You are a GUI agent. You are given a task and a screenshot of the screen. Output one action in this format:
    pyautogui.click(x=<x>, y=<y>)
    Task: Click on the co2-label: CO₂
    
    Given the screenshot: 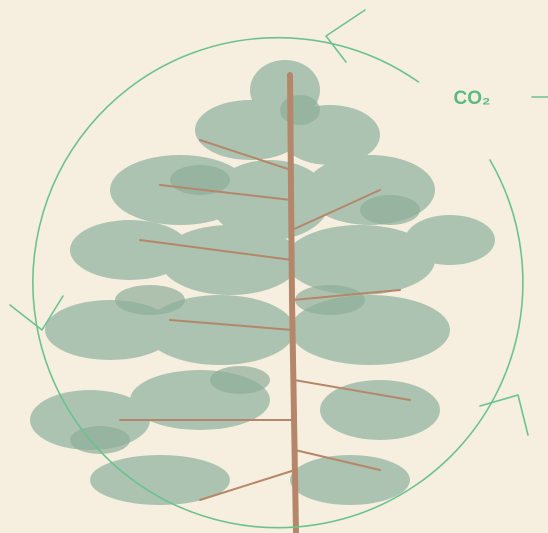 What is the action you would take?
    pyautogui.click(x=472, y=98)
    